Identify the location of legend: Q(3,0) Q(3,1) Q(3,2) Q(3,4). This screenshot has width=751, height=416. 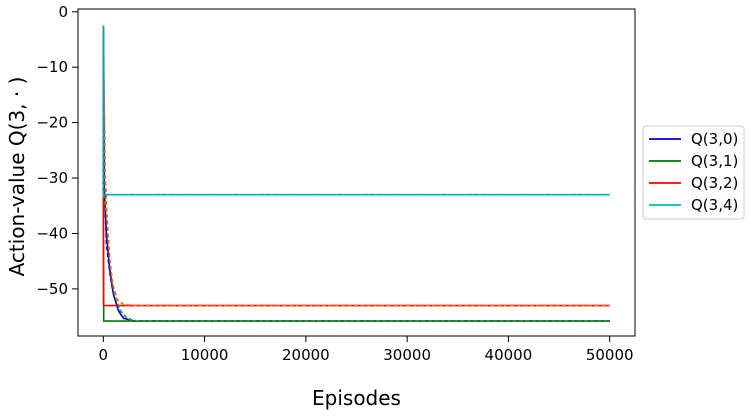
(693, 172).